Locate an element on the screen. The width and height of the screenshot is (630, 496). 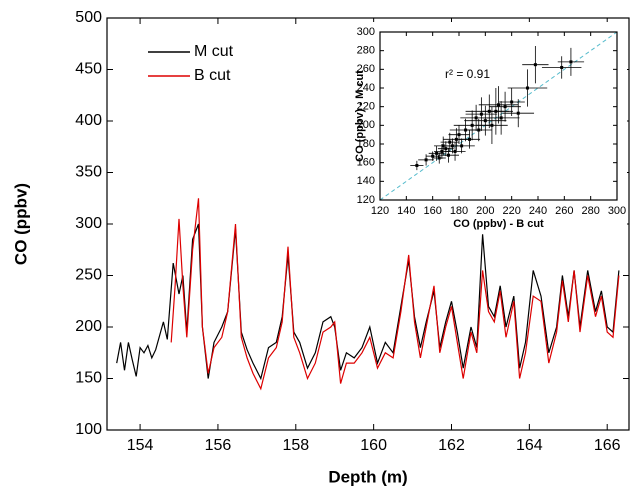
y-tick-label: 400 is located at coordinates (88, 120).